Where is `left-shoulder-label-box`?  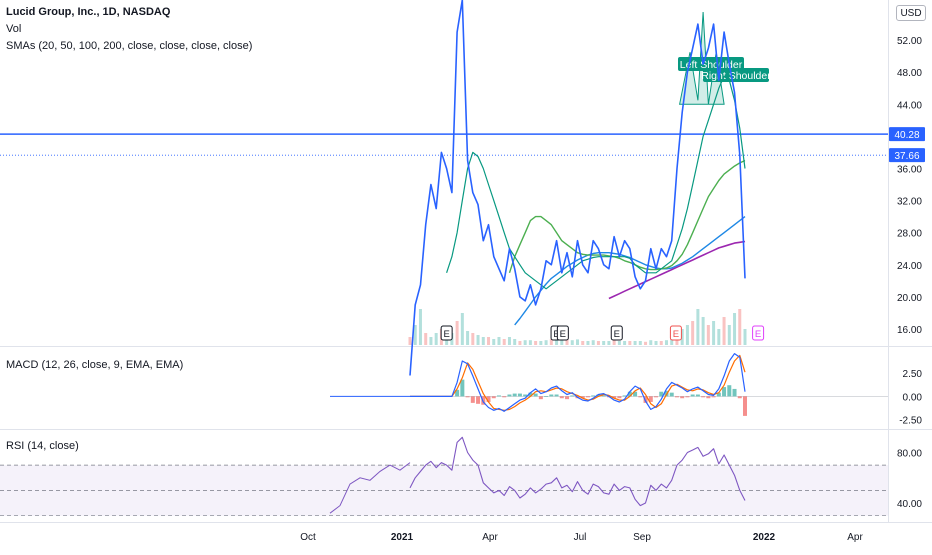 left-shoulder-label-box is located at coordinates (711, 64).